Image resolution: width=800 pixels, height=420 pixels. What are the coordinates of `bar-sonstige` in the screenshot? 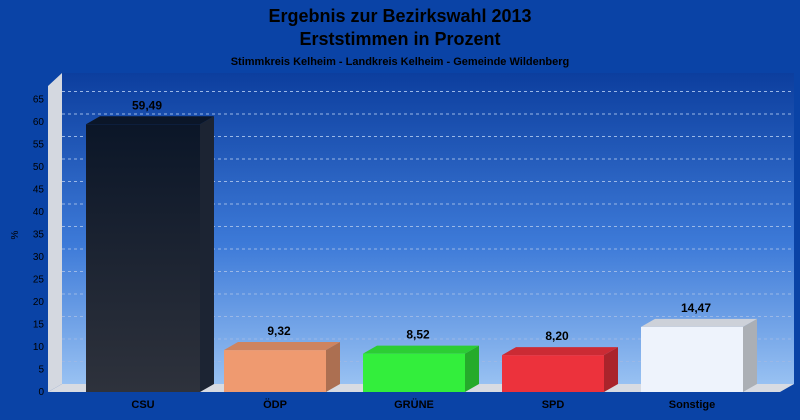 It's located at (699, 355).